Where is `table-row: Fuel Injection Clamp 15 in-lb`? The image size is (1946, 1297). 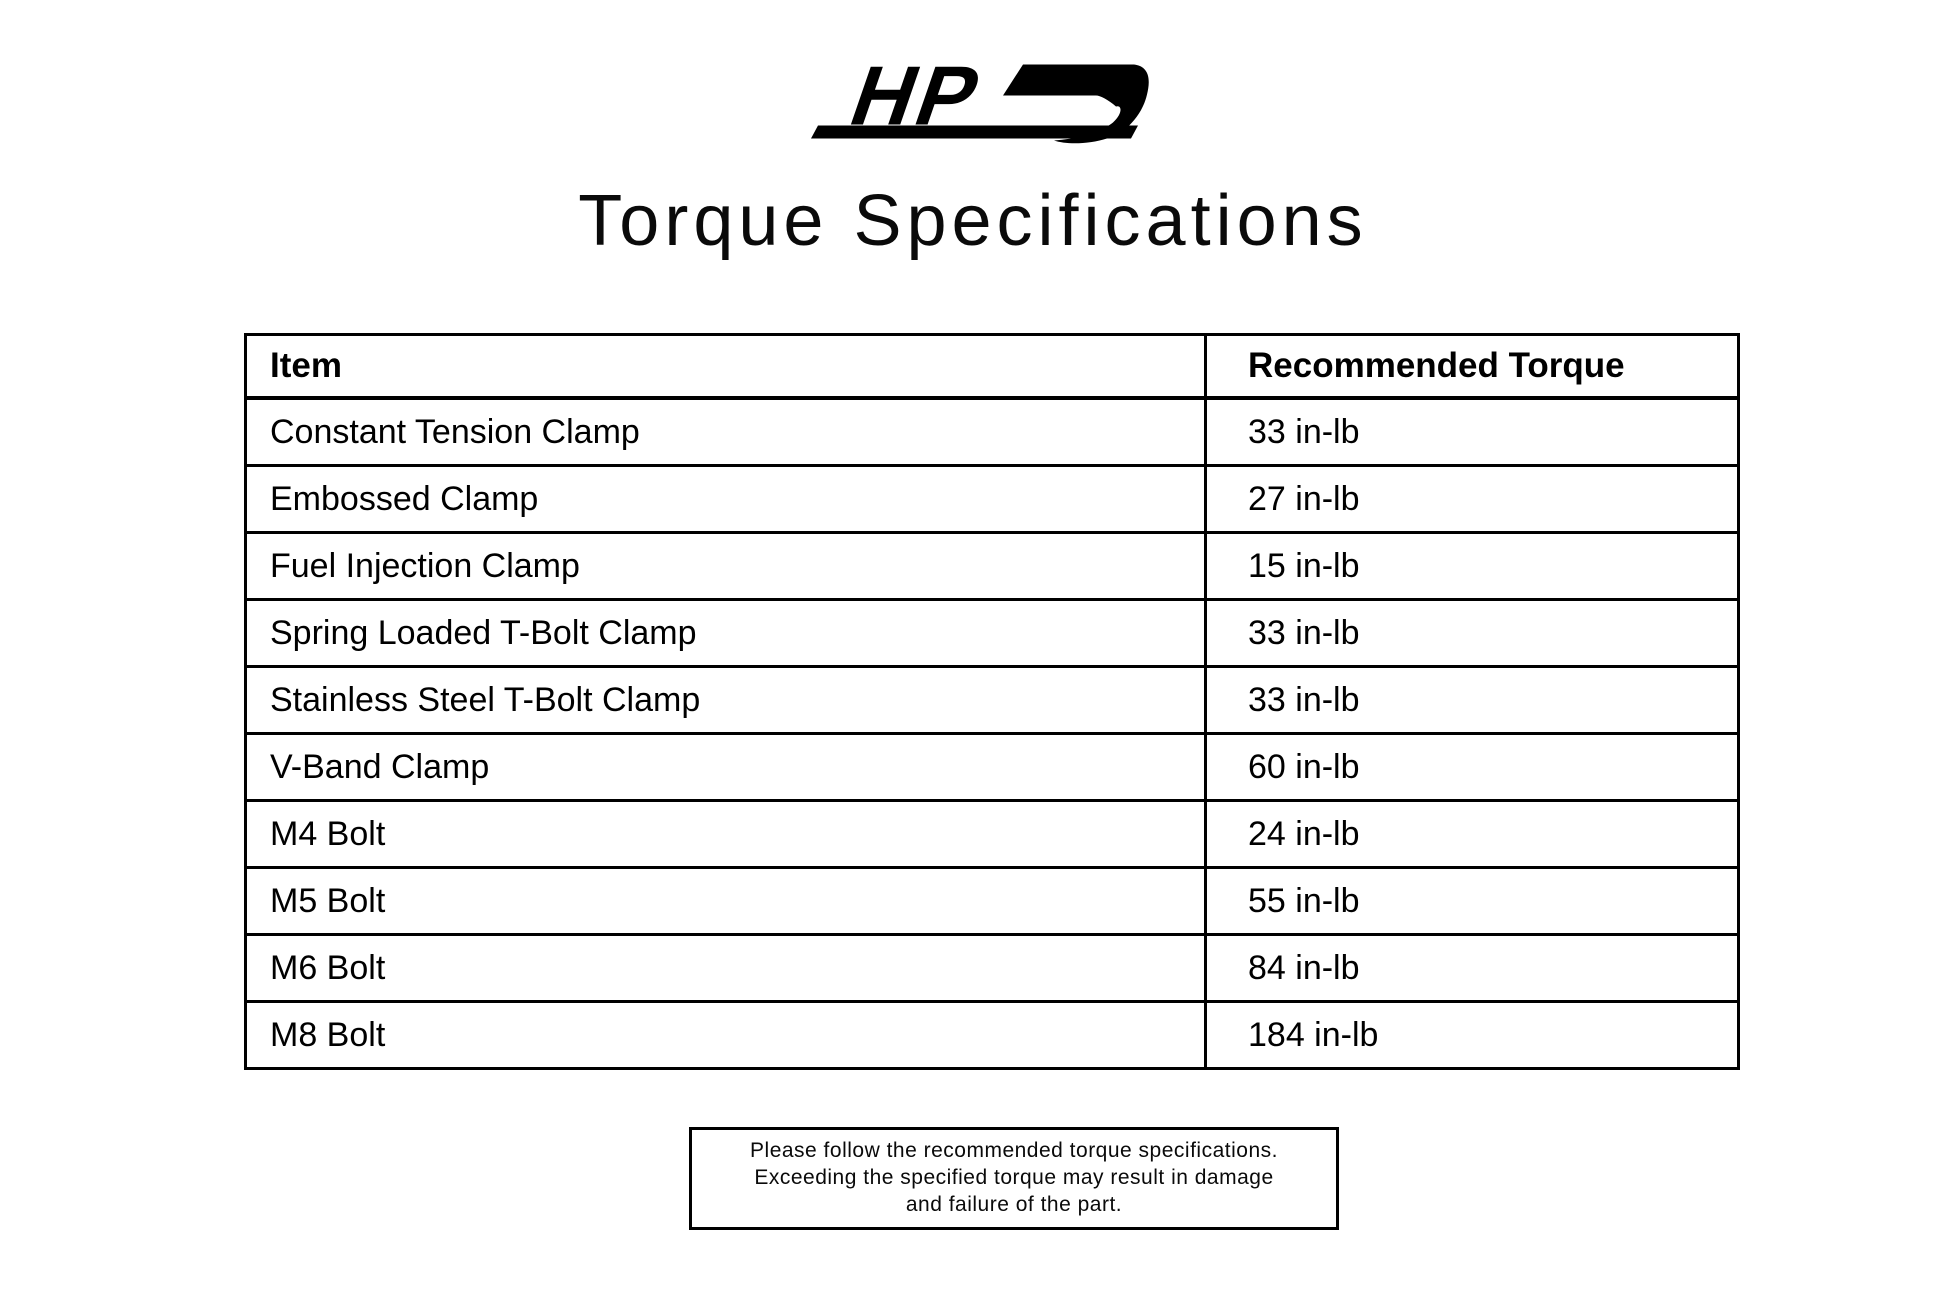
table-row: Fuel Injection Clamp 15 in-lb is located at coordinates (992, 566).